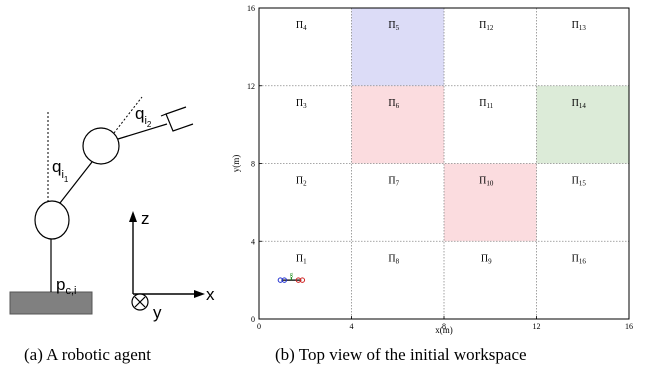  I want to click on gripper, so click(179, 119).